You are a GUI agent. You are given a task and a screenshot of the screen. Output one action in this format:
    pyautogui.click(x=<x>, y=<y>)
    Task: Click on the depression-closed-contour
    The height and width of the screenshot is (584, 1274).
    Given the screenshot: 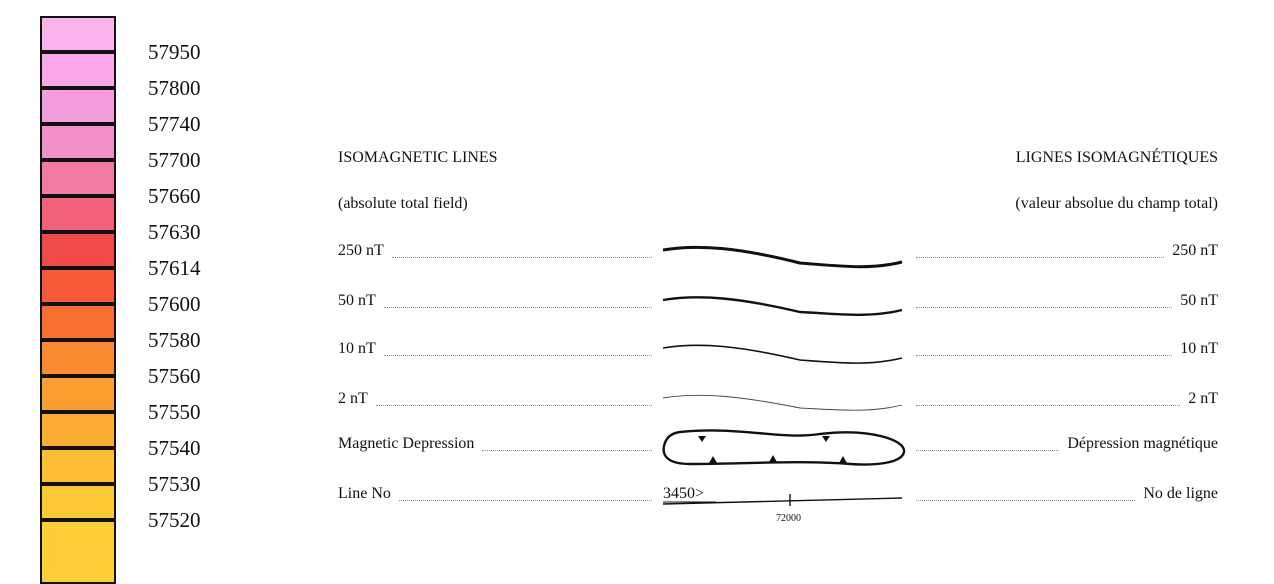 What is the action you would take?
    pyautogui.click(x=784, y=447)
    